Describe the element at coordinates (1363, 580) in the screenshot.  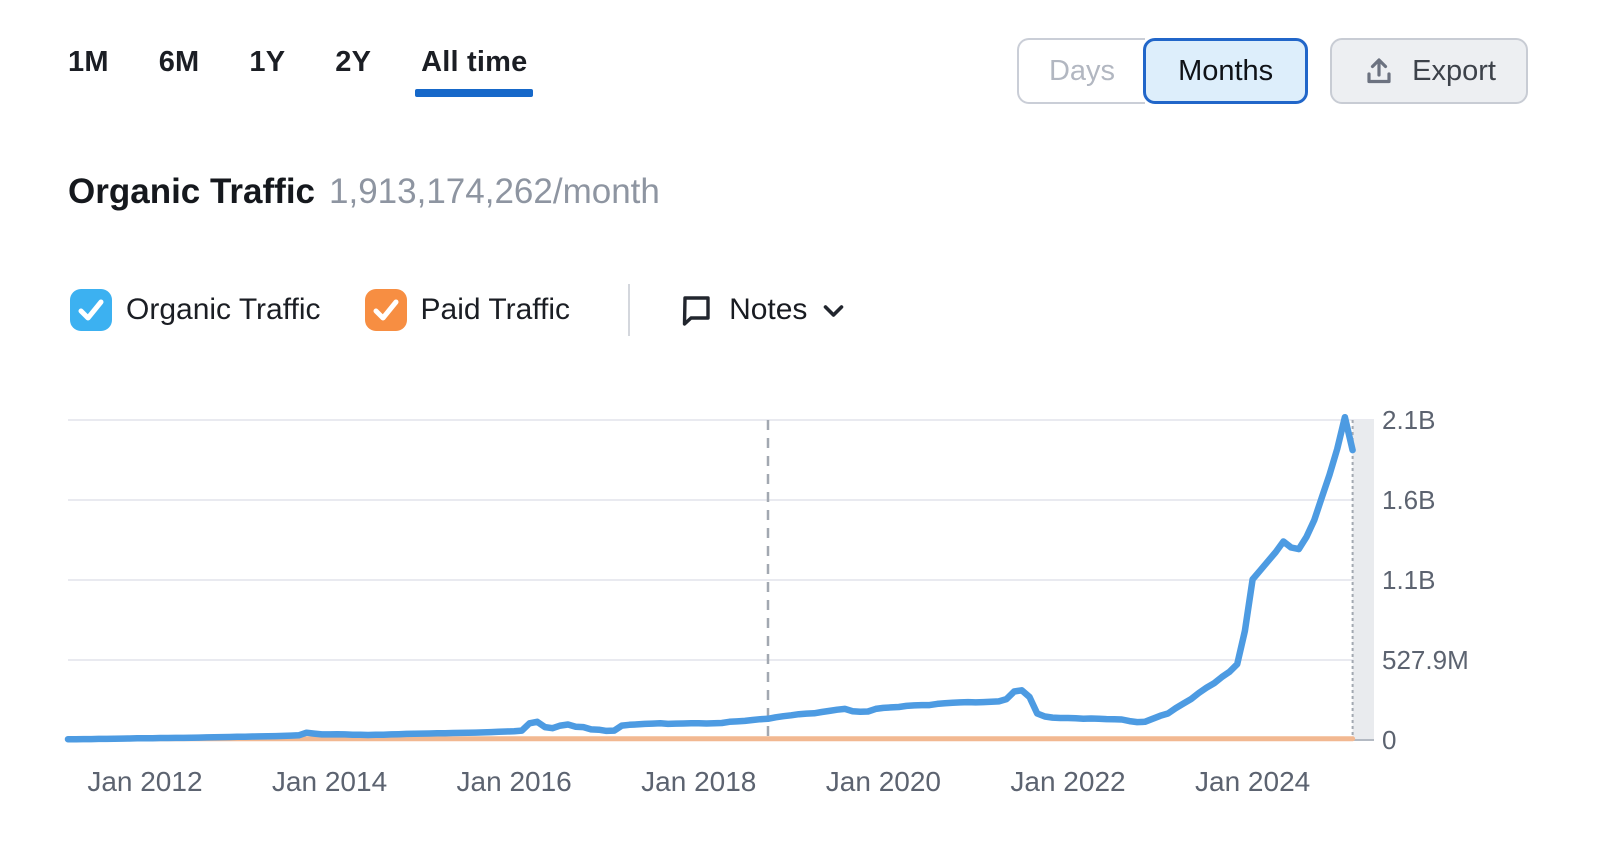
I see `current-period-band` at that location.